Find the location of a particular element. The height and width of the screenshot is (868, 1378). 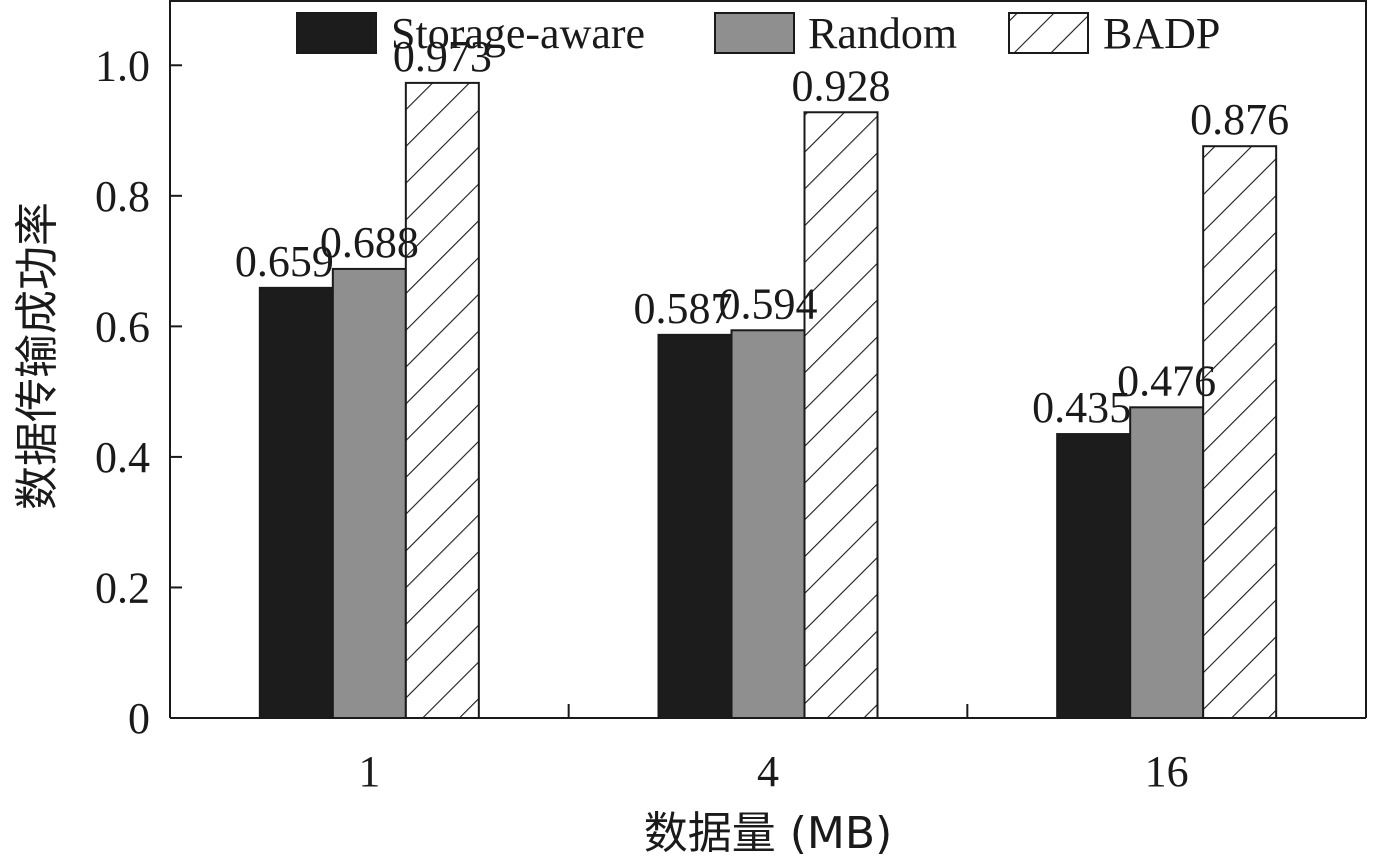

legend-swatch-storage-aware is located at coordinates (336, 33).